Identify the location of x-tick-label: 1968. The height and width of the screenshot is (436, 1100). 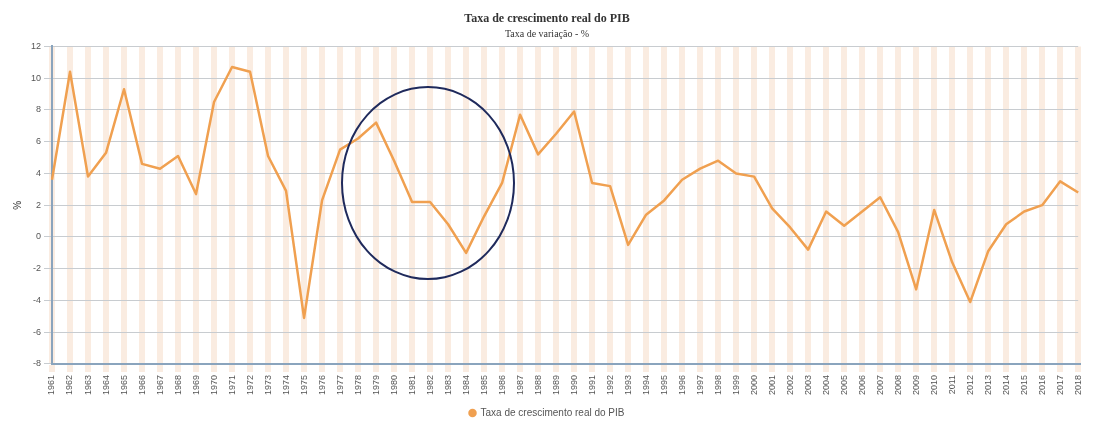
(177, 385).